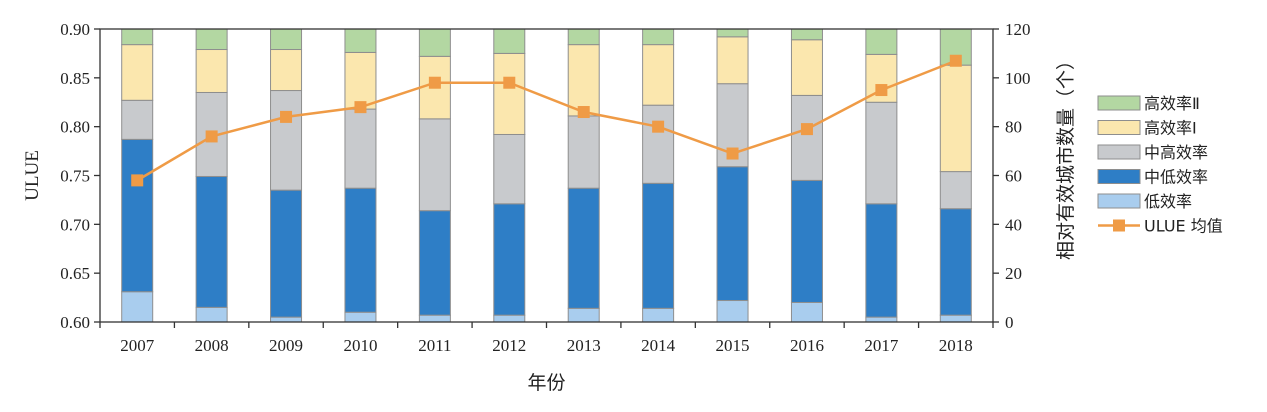  What do you see at coordinates (360, 345) in the screenshot?
I see `x-tick-label: 2010` at bounding box center [360, 345].